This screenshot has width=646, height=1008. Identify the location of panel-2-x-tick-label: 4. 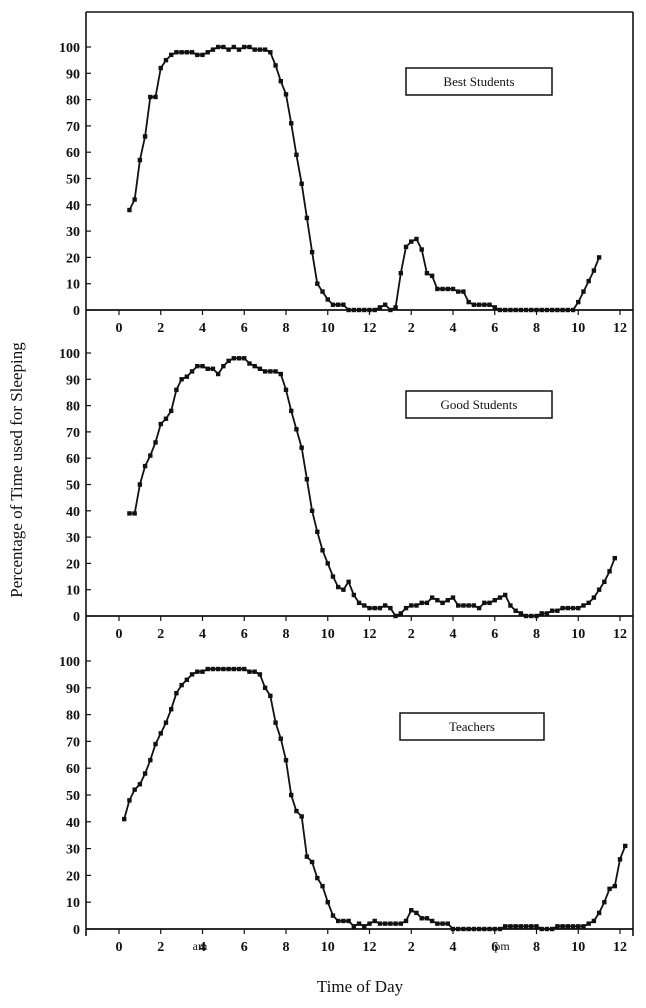
(453, 634).